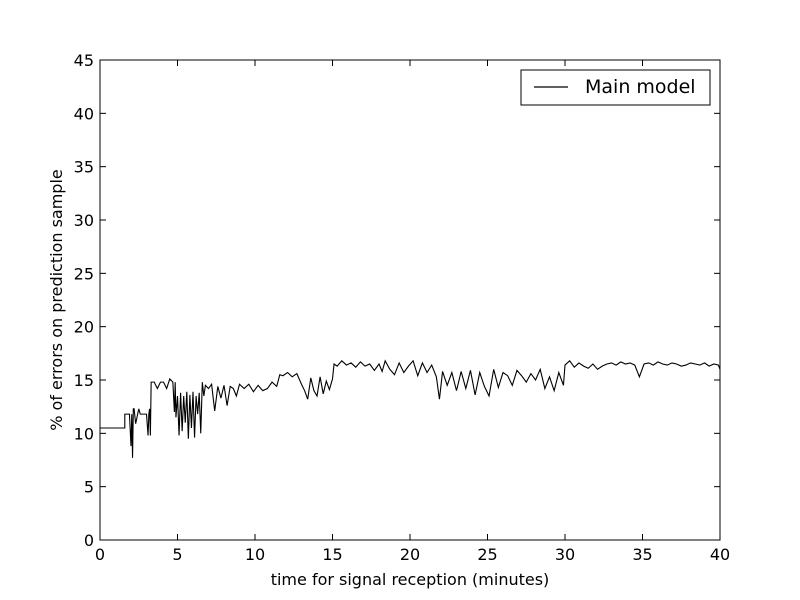  I want to click on y-tick-label: 35, so click(84, 167).